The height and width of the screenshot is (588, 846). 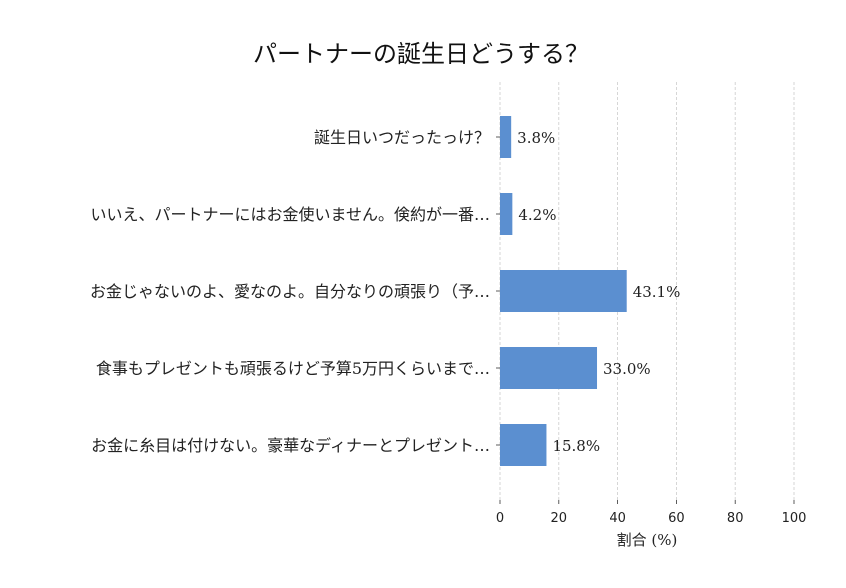 What do you see at coordinates (657, 292) in the screenshot?
I see `value-label: 43.1%` at bounding box center [657, 292].